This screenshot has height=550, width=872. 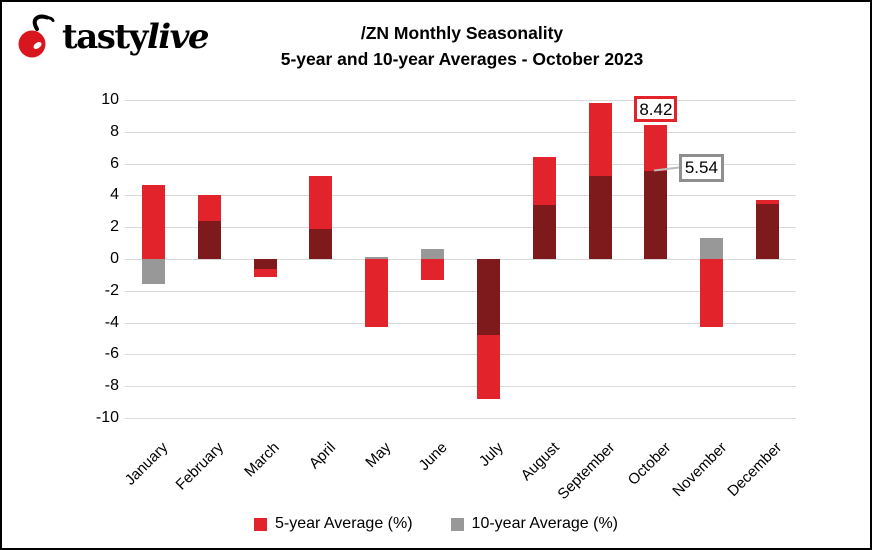 What do you see at coordinates (114, 258) in the screenshot?
I see `y-tick-label: 0` at bounding box center [114, 258].